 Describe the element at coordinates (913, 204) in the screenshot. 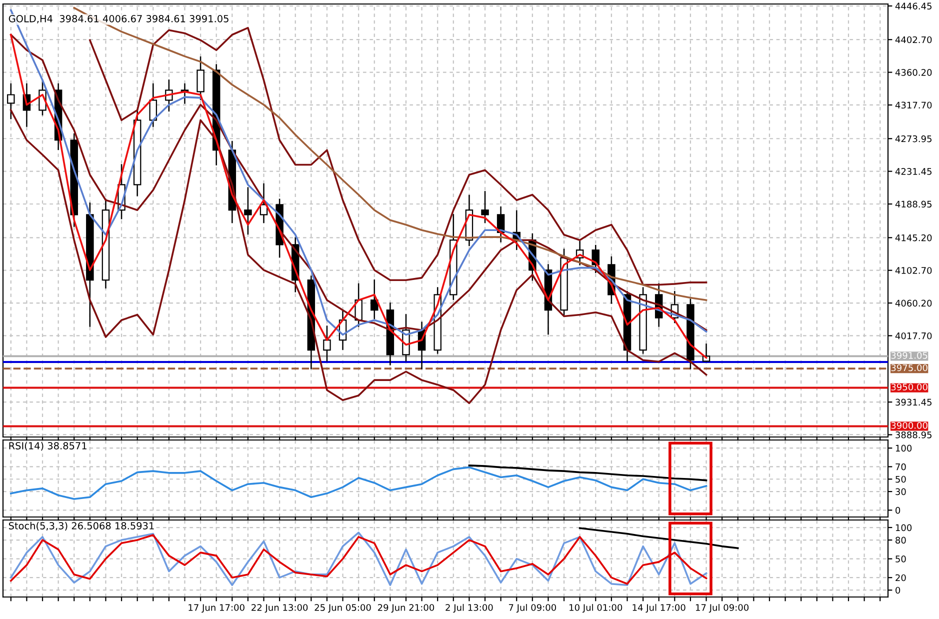

I see `y-tick-label: 4188.95` at that location.